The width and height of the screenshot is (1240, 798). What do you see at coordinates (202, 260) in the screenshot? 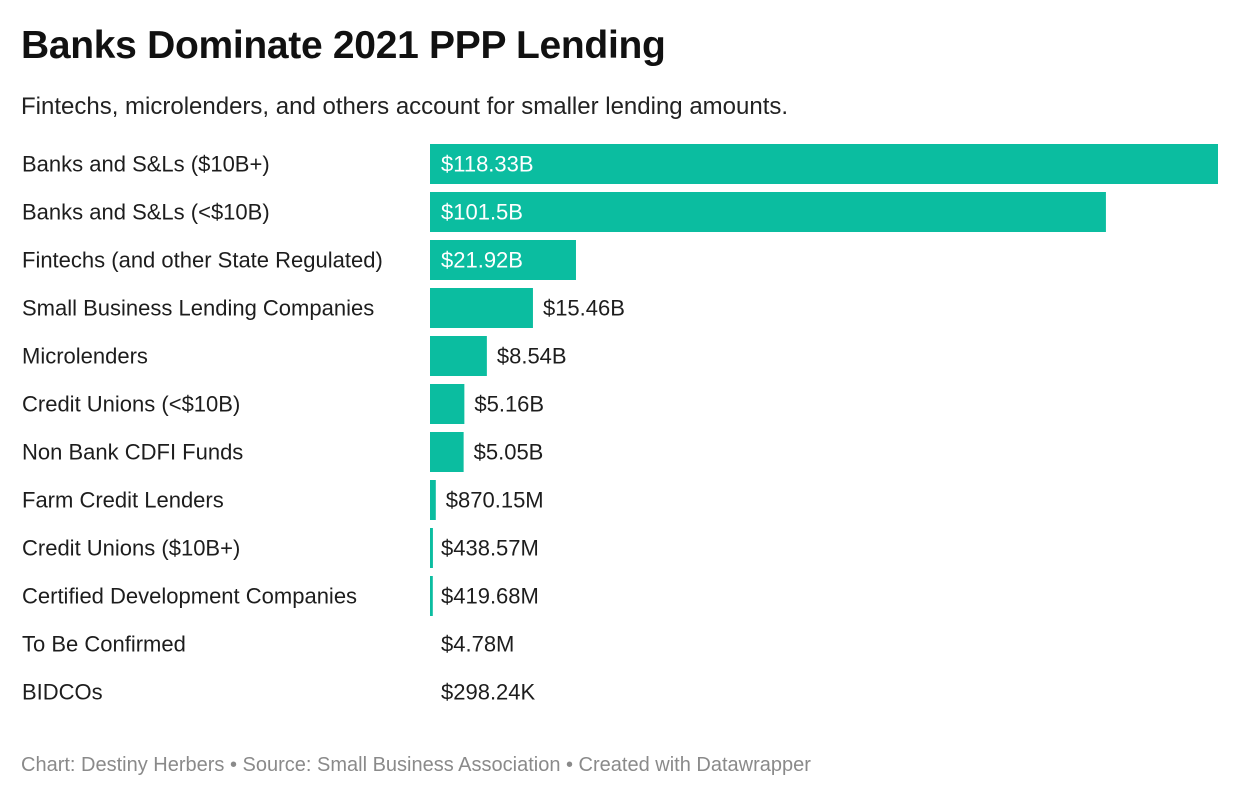
I see `category-label: Fintechs (and other State Regulated)` at bounding box center [202, 260].